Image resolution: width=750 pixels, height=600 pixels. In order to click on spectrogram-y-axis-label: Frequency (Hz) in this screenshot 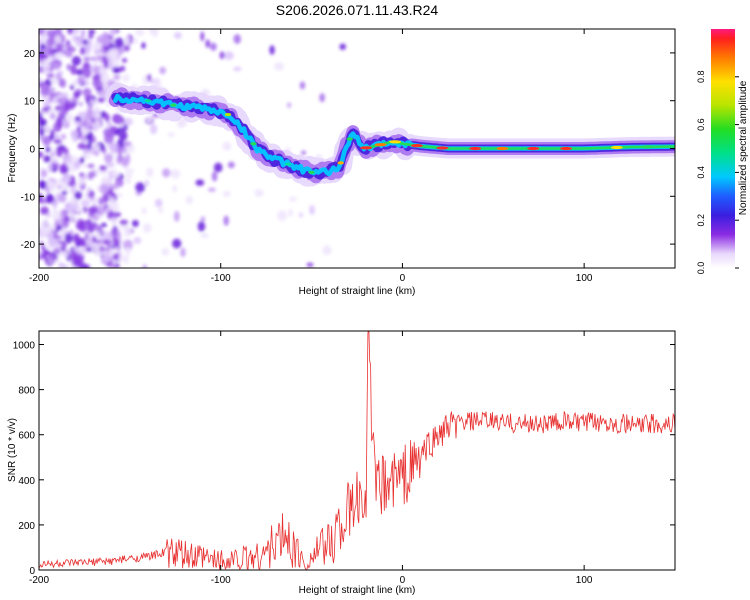, I will do `click(12, 148)`.